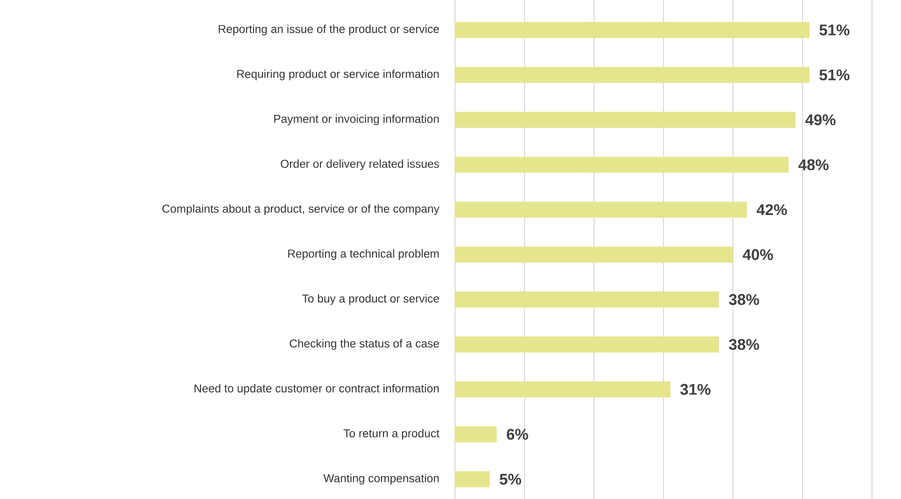  I want to click on data-label: 40%, so click(758, 254).